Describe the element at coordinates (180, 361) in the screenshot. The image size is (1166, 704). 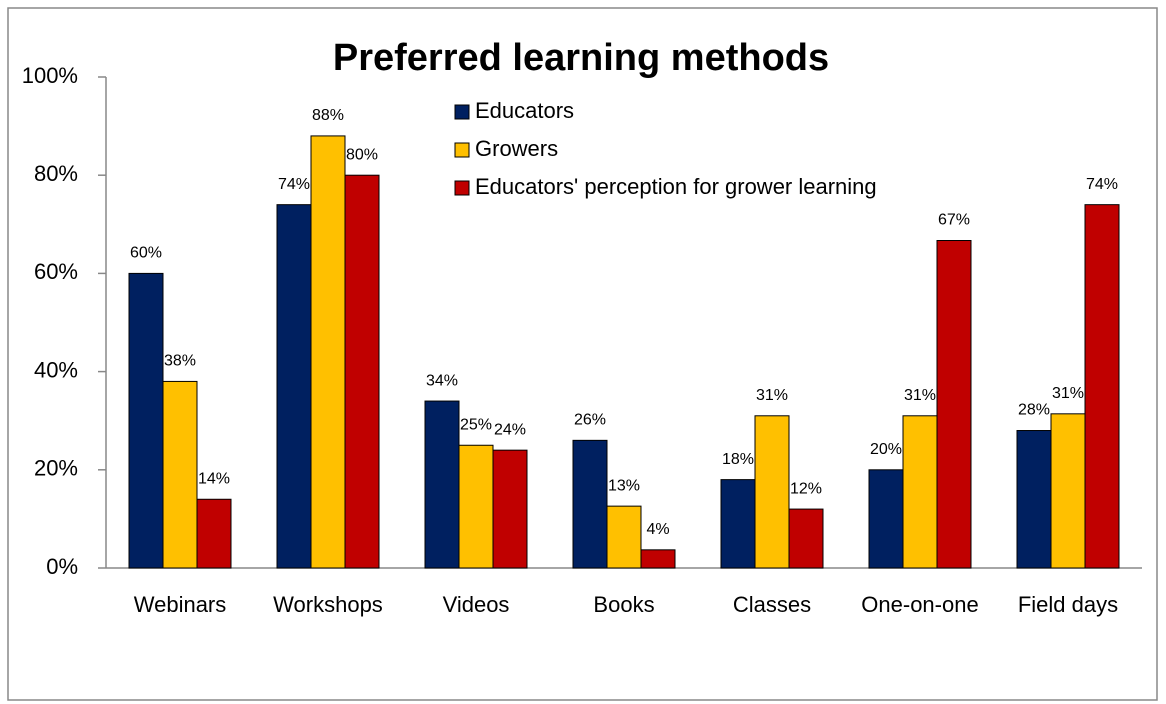
I see `value-label: 38%` at that location.